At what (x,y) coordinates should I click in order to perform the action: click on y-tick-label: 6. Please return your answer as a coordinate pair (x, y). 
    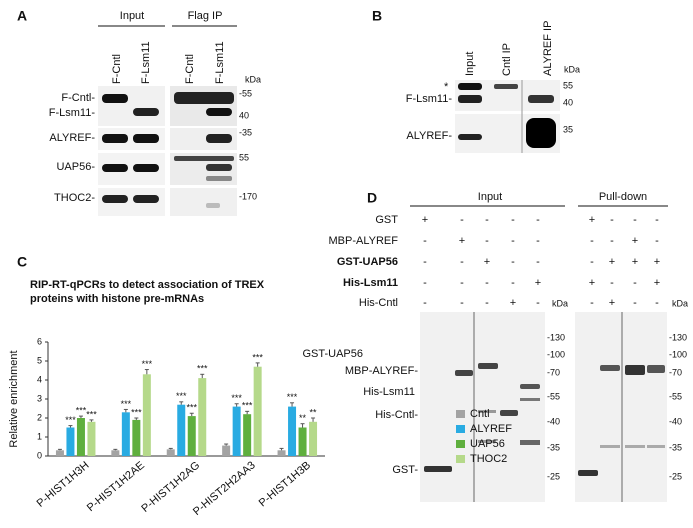
    Looking at the image, I should click on (39, 341).